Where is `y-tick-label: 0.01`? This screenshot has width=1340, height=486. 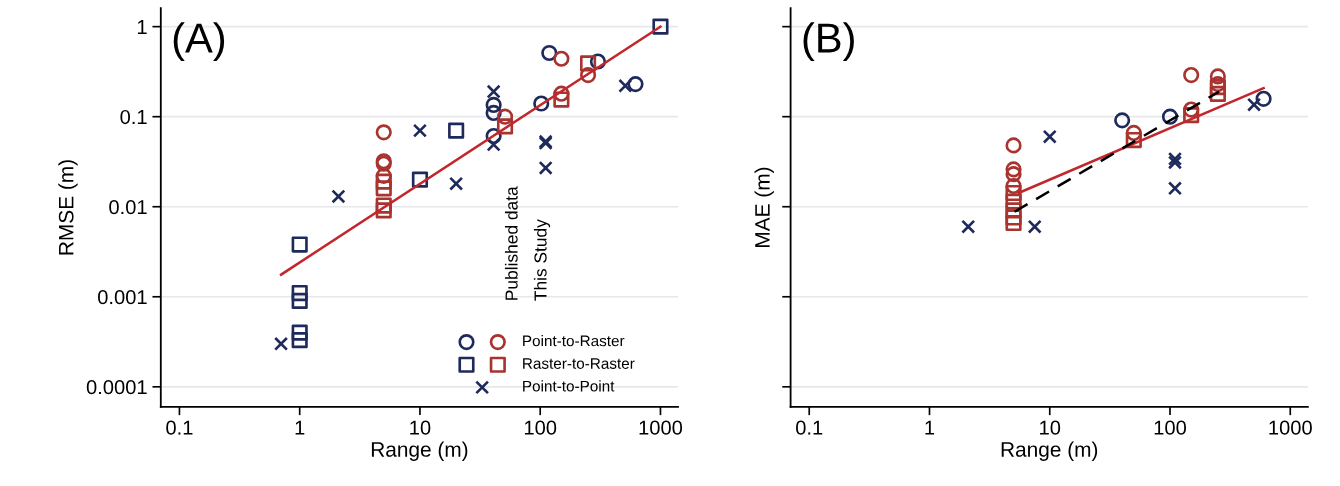 y-tick-label: 0.01 is located at coordinates (128, 207).